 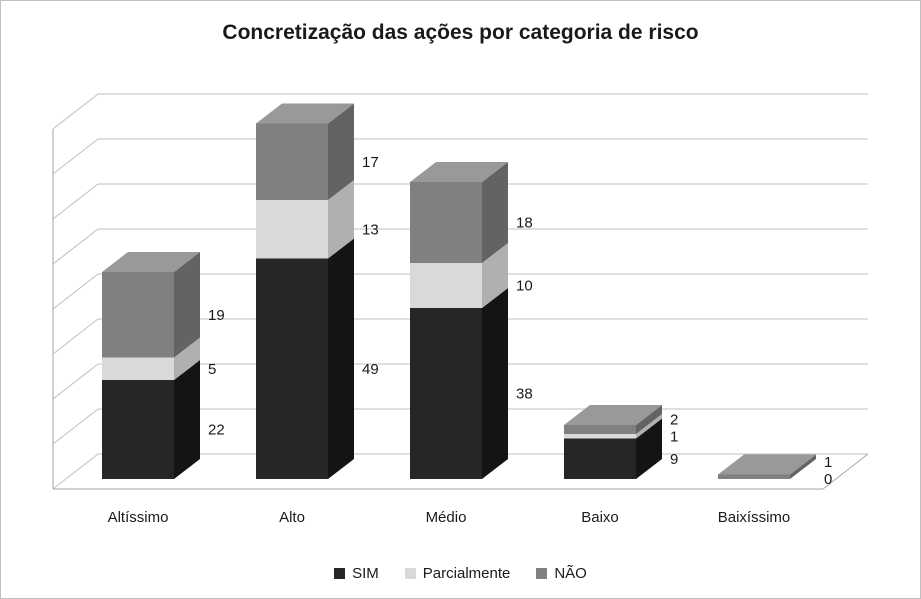 What do you see at coordinates (754, 517) in the screenshot?
I see `category-label: Baixíssimo` at bounding box center [754, 517].